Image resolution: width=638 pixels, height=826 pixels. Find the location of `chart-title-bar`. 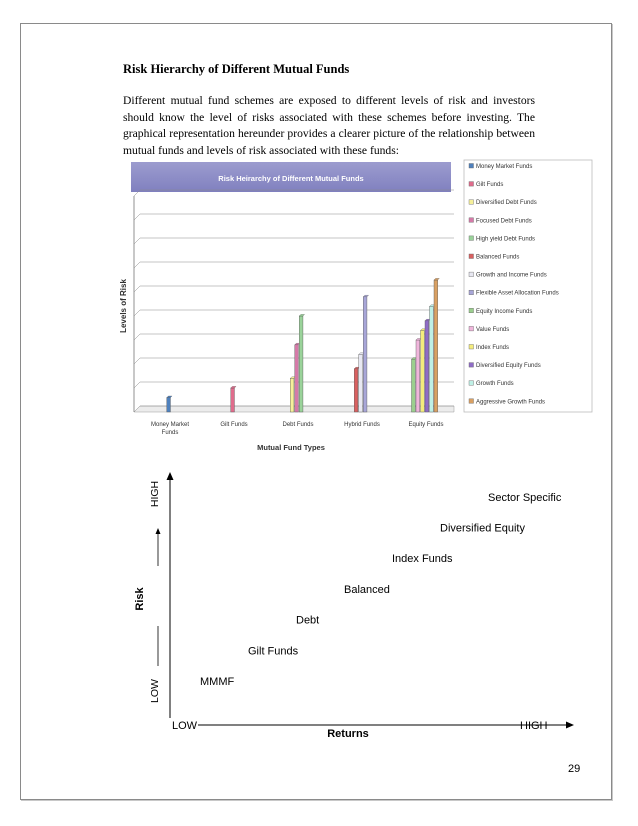

chart-title-bar is located at coordinates (291, 177).